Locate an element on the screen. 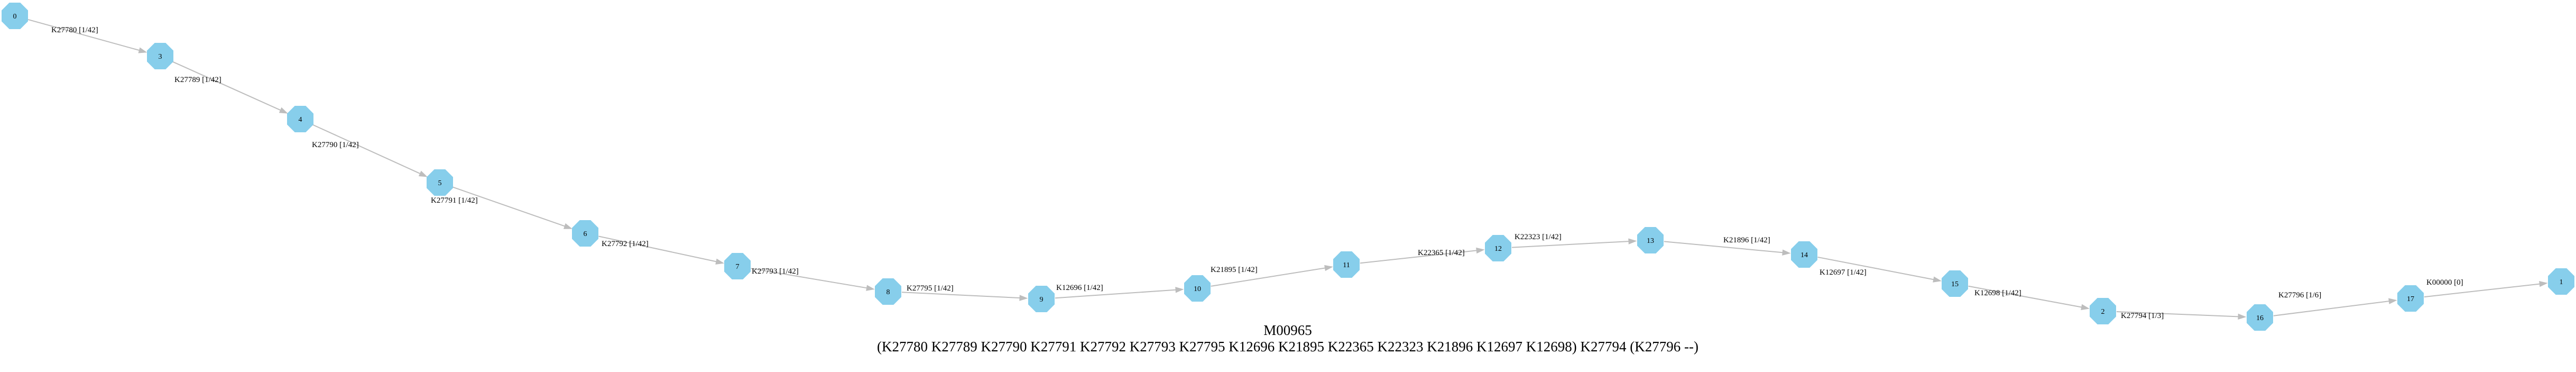  edge-label: K12696 [1/42] is located at coordinates (1079, 288).